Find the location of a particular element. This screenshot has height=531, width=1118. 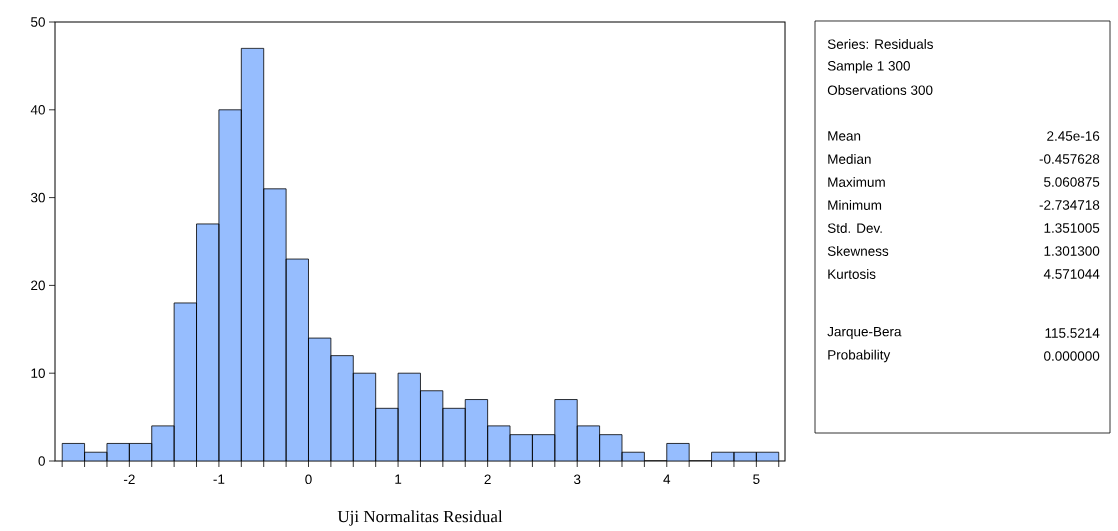

text: Std. Dev. is located at coordinates (854, 228).